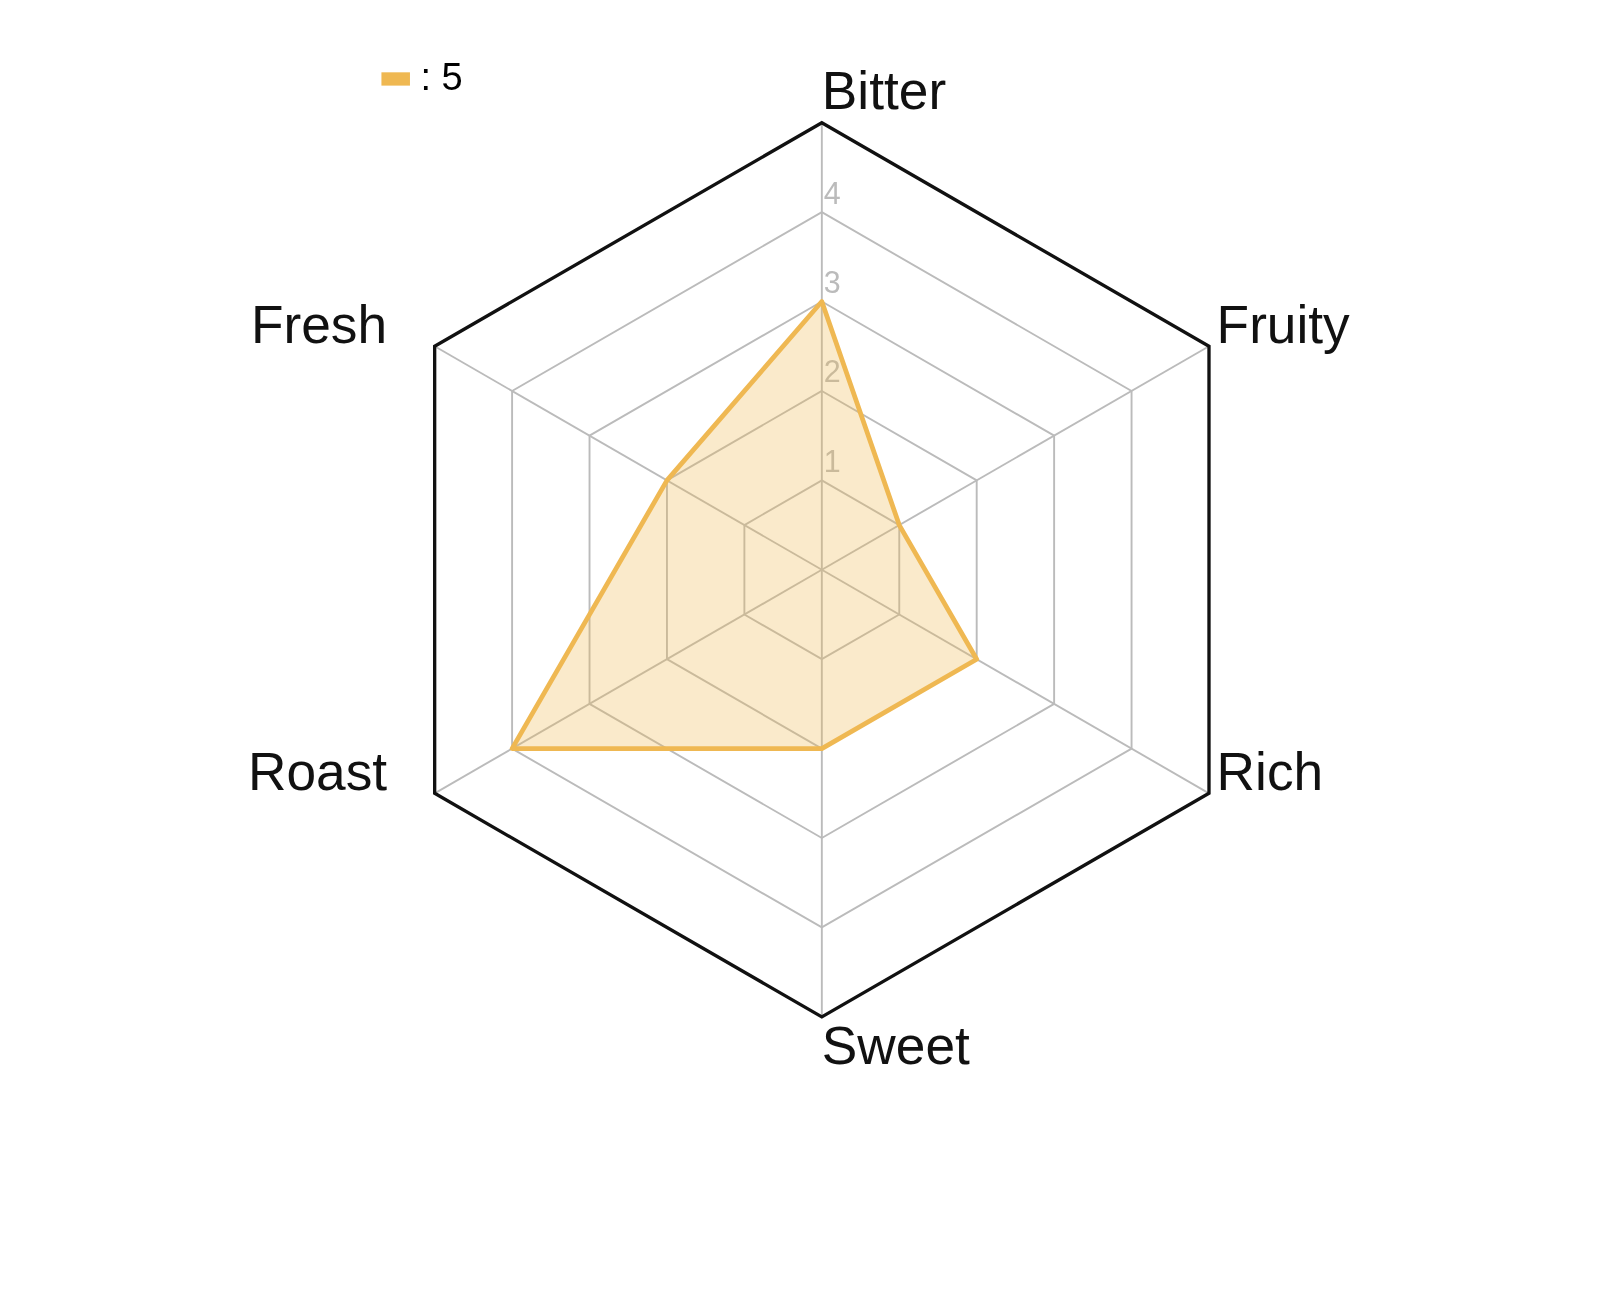 The width and height of the screenshot is (1598, 1295). What do you see at coordinates (1283, 325) in the screenshot?
I see `spoke-label: Fruity` at bounding box center [1283, 325].